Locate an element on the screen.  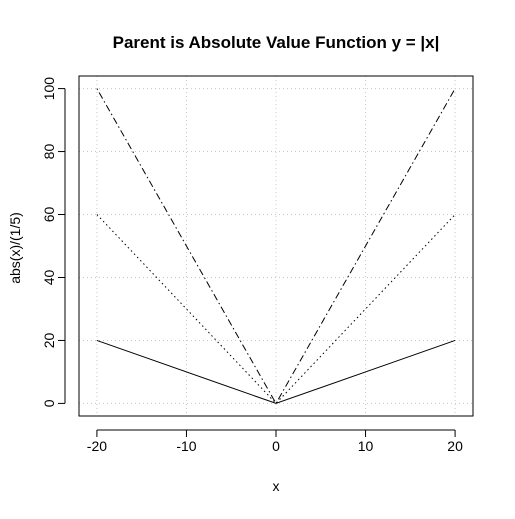
y-tick-label-3: 60 is located at coordinates (49, 215).